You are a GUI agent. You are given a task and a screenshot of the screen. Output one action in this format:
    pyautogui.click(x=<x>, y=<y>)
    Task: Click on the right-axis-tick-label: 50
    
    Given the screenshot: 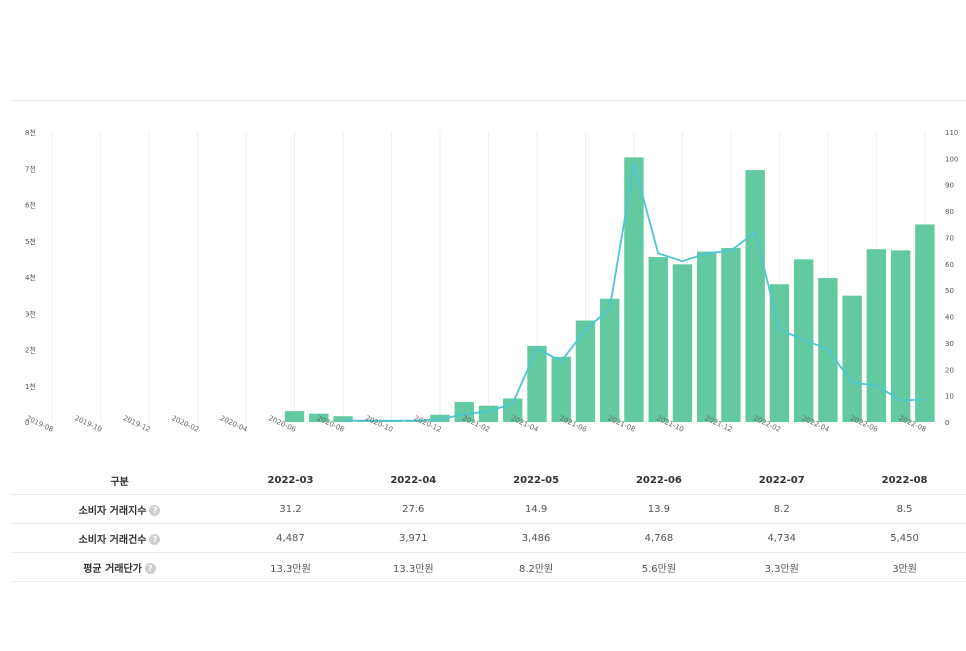 What is the action you would take?
    pyautogui.click(x=949, y=291)
    